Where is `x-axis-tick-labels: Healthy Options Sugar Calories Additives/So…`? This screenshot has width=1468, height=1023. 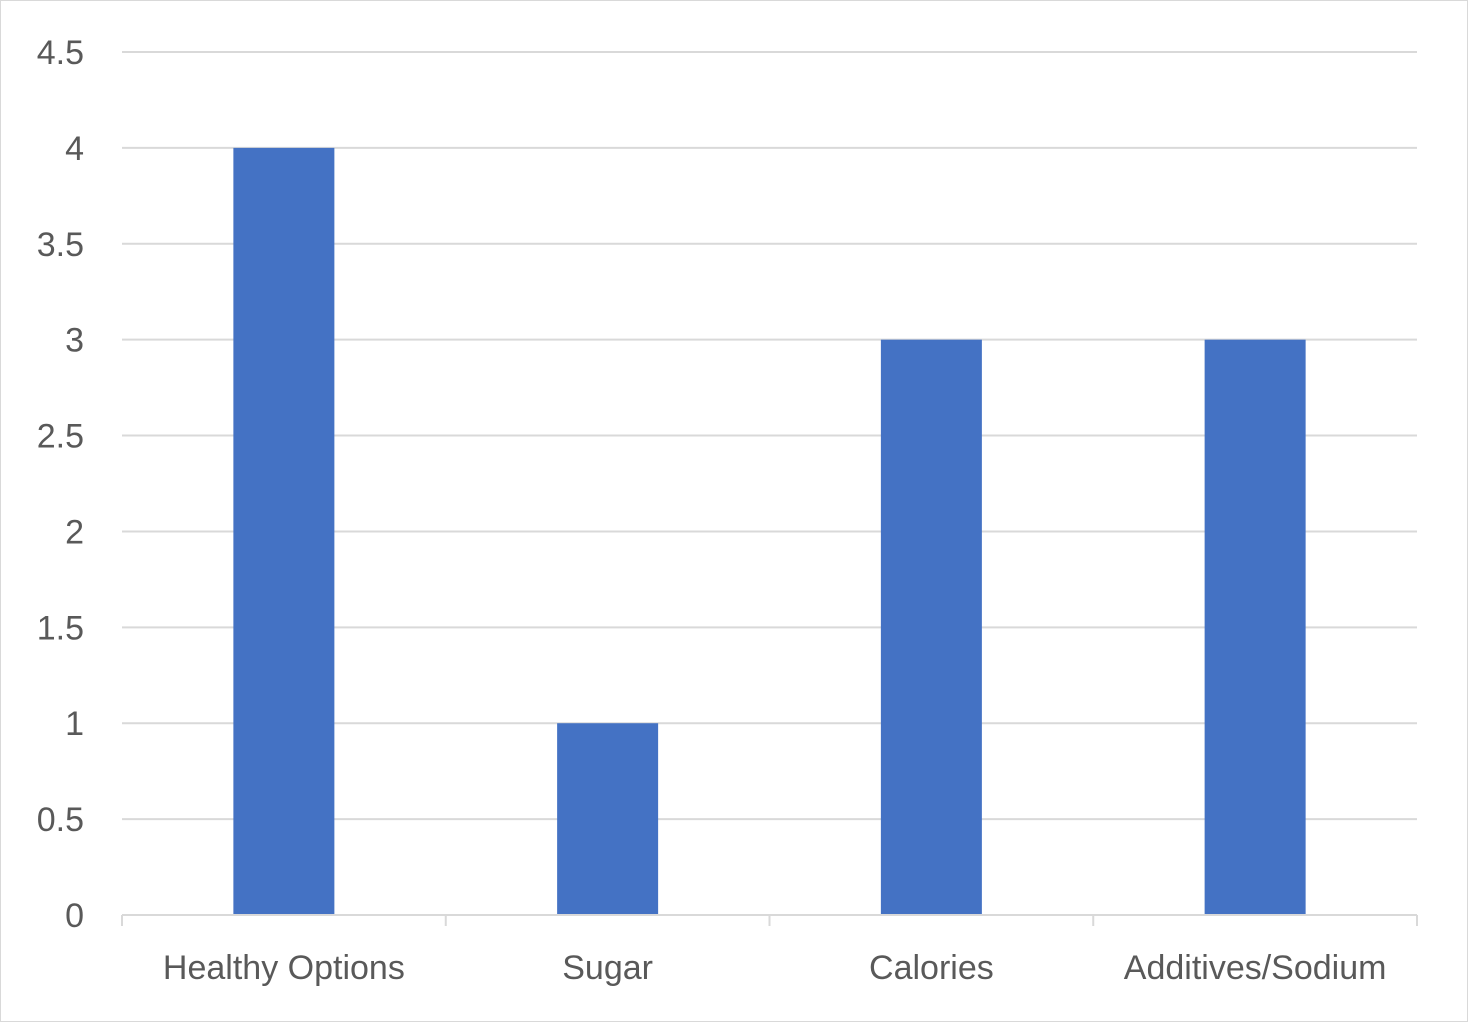
x-axis-tick-labels: Healthy Options Sugar Calories Additives/So… is located at coordinates (775, 968).